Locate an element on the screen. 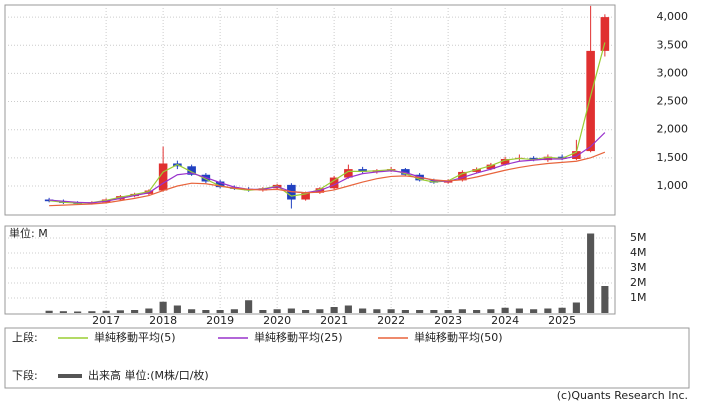 The width and height of the screenshot is (709, 403). volume-unit: 単位: M is located at coordinates (28, 233).